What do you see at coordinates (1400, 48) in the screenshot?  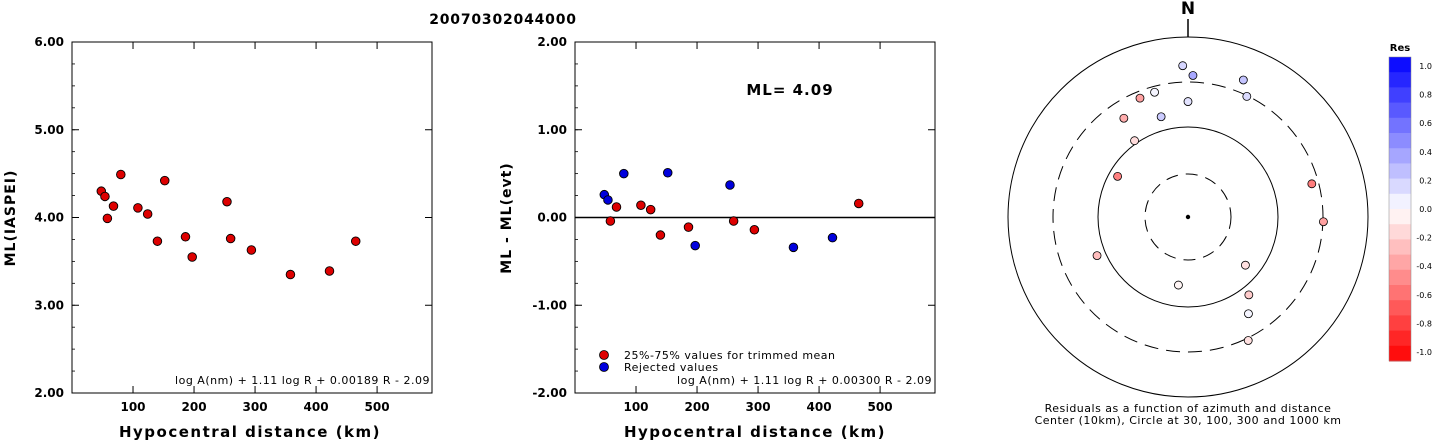 I see `colorbar-title: Res` at bounding box center [1400, 48].